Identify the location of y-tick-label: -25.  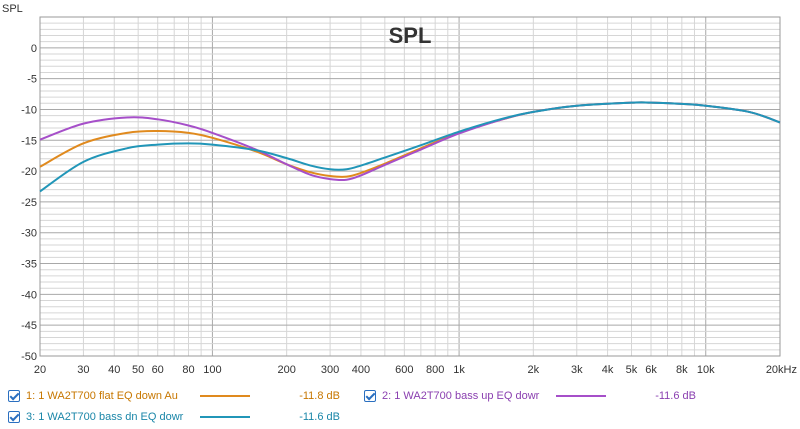
(29, 203).